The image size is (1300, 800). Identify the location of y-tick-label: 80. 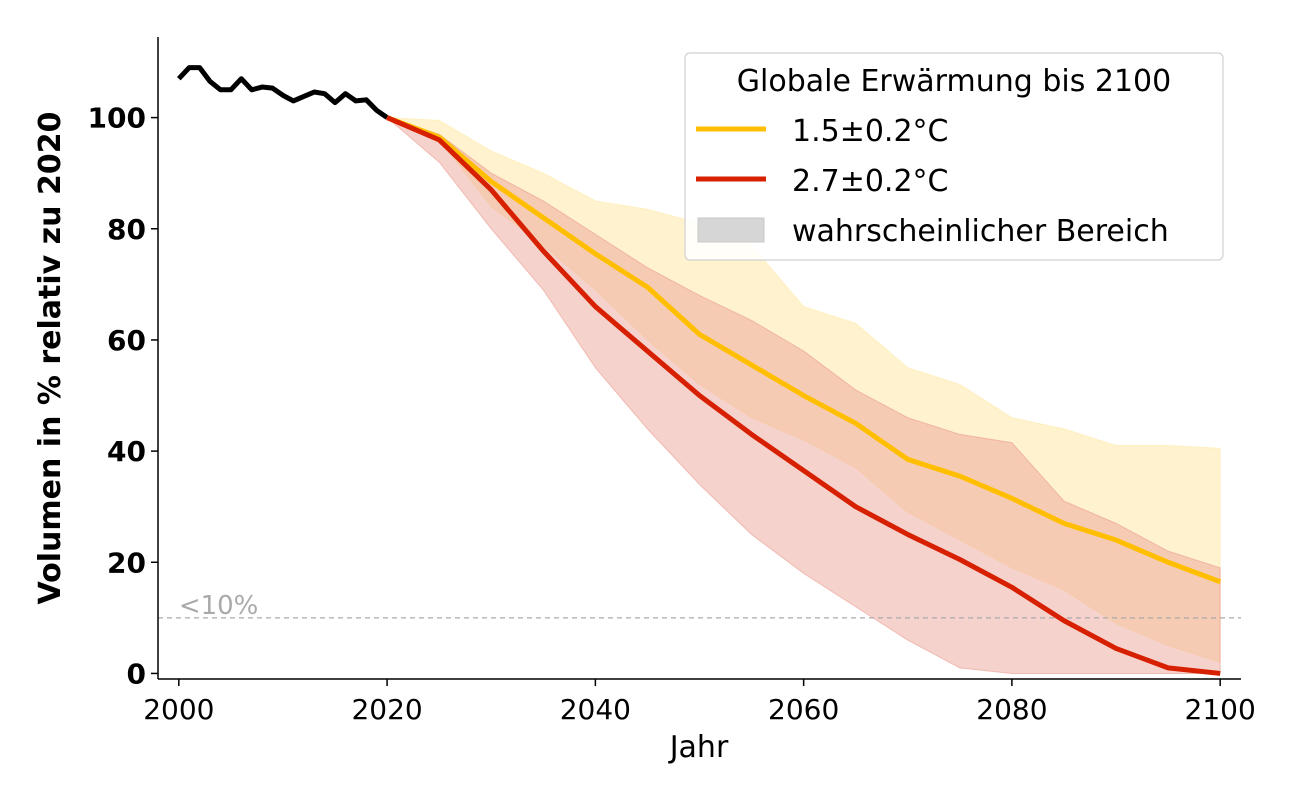
(126, 229).